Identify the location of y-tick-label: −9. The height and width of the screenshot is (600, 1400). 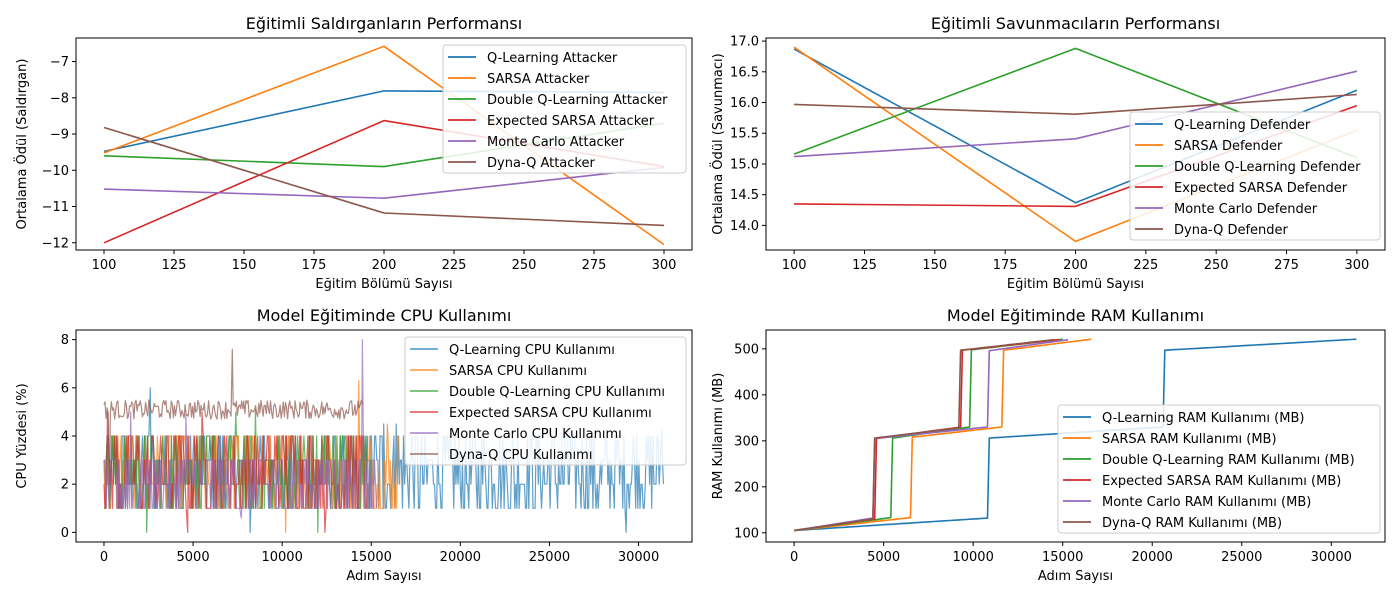
(59, 135).